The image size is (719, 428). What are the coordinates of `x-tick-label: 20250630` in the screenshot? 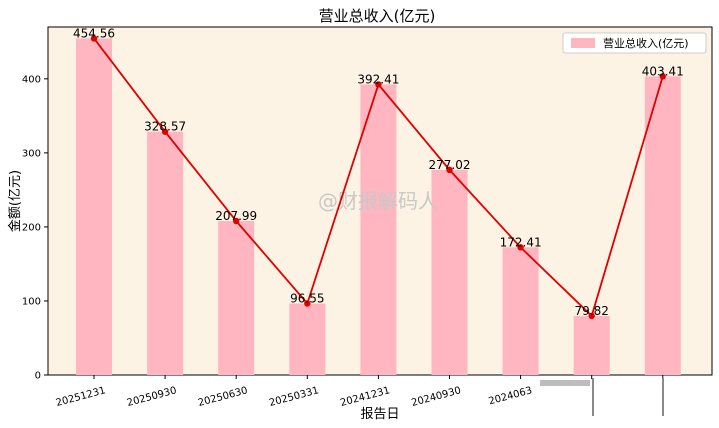 It's located at (223, 397).